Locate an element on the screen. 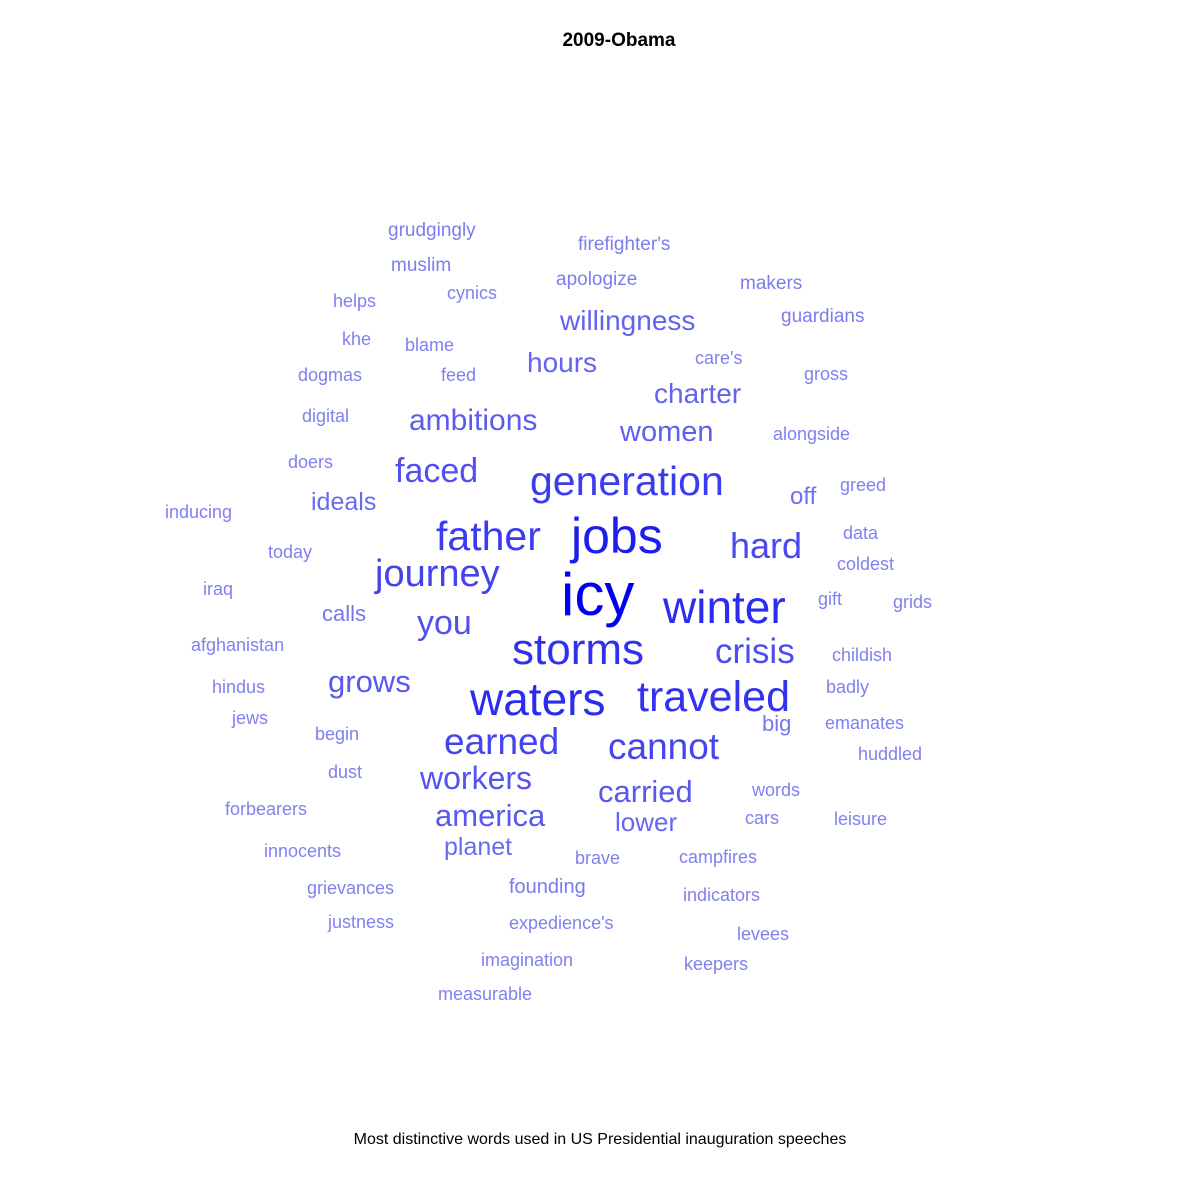  word-grids: grids is located at coordinates (913, 602).